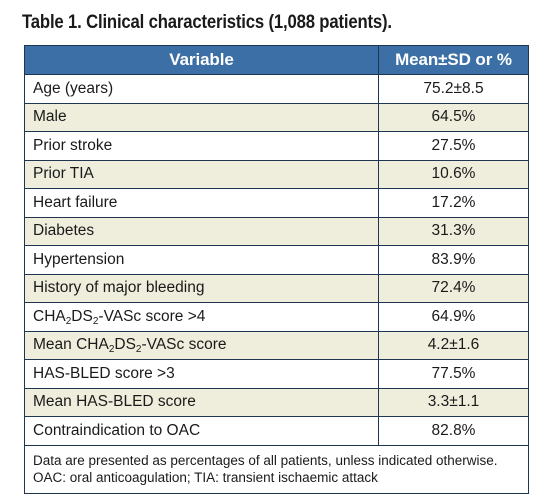 The image size is (540, 502). I want to click on row-value: 4.2±1.6, so click(453, 345).